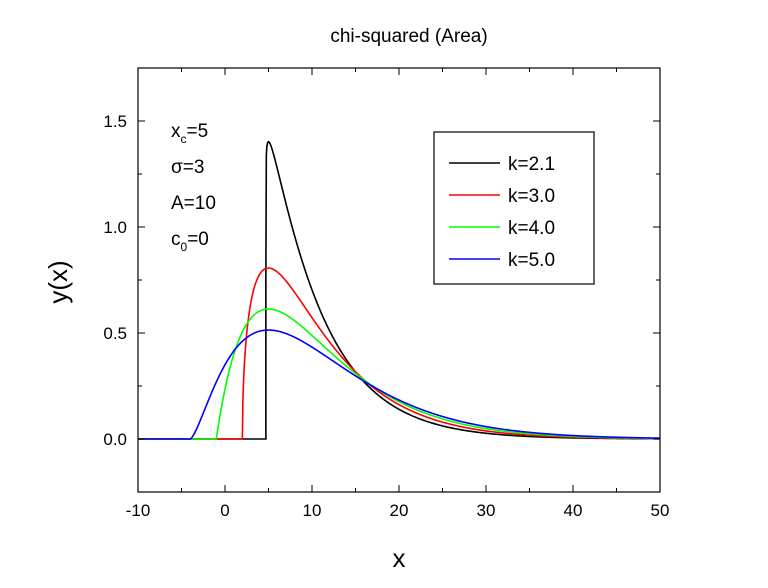  I want to click on parameter-annotation: σ=3, so click(187, 167).